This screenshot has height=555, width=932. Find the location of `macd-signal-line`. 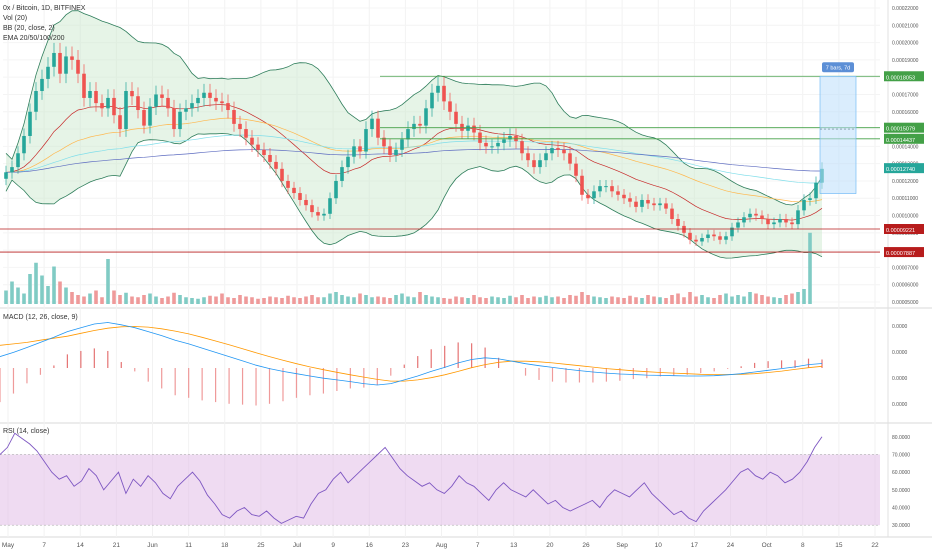

macd-signal-line is located at coordinates (411, 354).